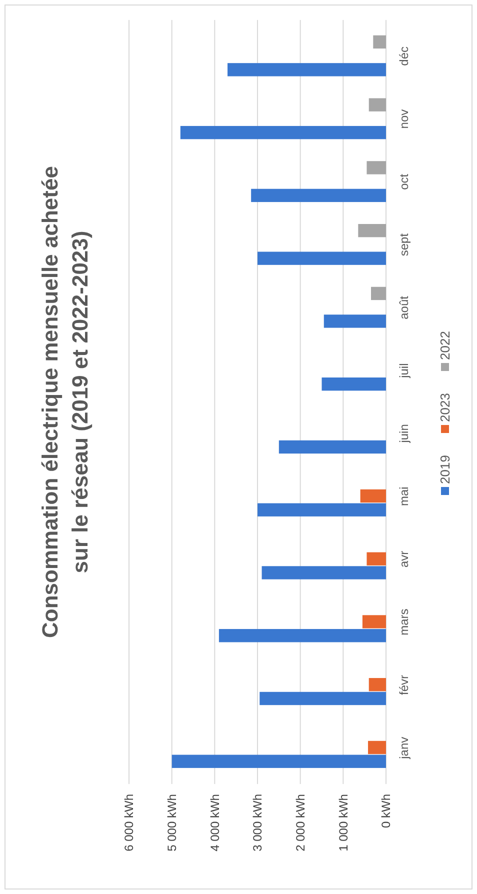 Image resolution: width=477 pixels, height=894 pixels. What do you see at coordinates (404, 56) in the screenshot?
I see `y-tick-label: déc` at bounding box center [404, 56].